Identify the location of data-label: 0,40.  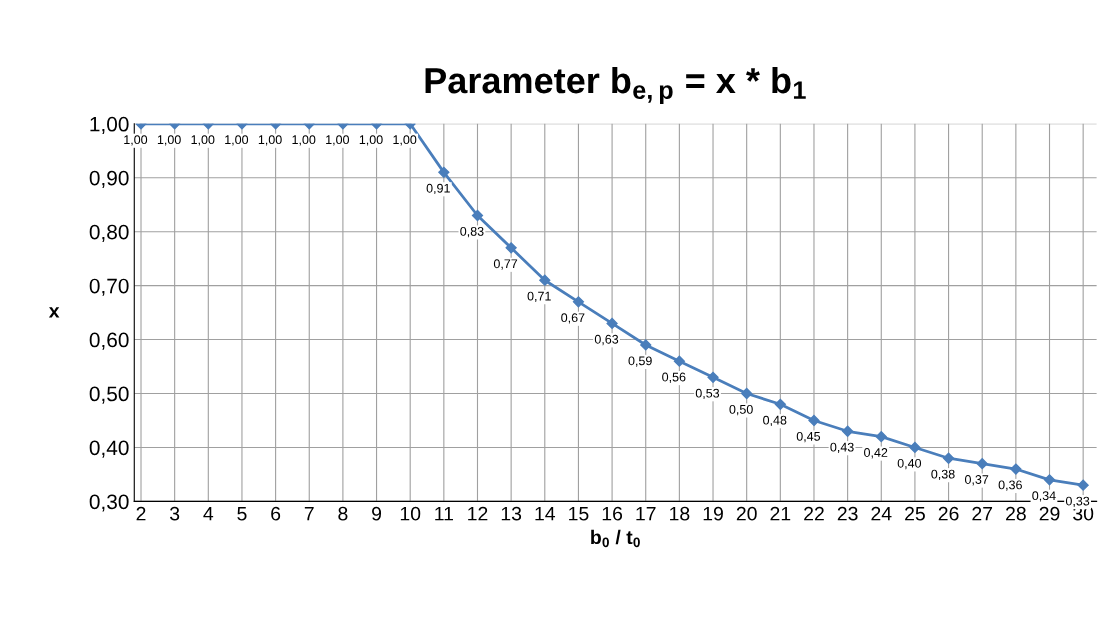
(909, 464).